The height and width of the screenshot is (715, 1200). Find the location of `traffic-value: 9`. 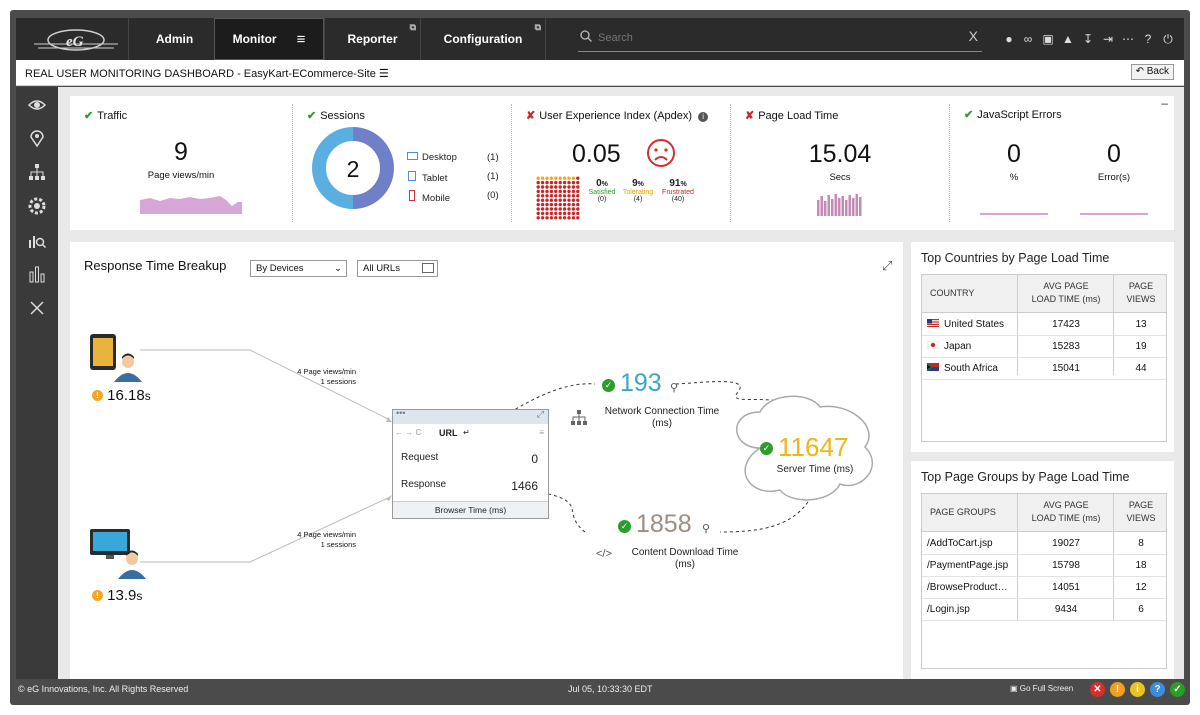

traffic-value: 9 is located at coordinates (181, 152).